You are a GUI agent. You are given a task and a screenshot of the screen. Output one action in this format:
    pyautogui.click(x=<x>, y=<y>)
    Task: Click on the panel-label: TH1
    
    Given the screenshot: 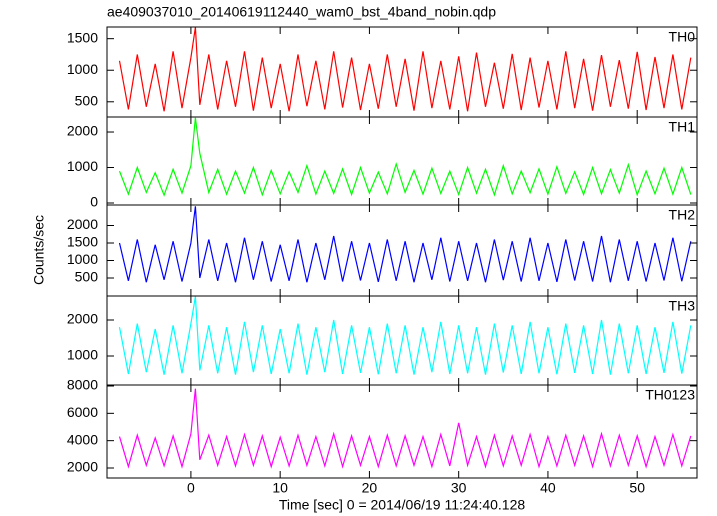 What is the action you would take?
    pyautogui.click(x=682, y=127)
    